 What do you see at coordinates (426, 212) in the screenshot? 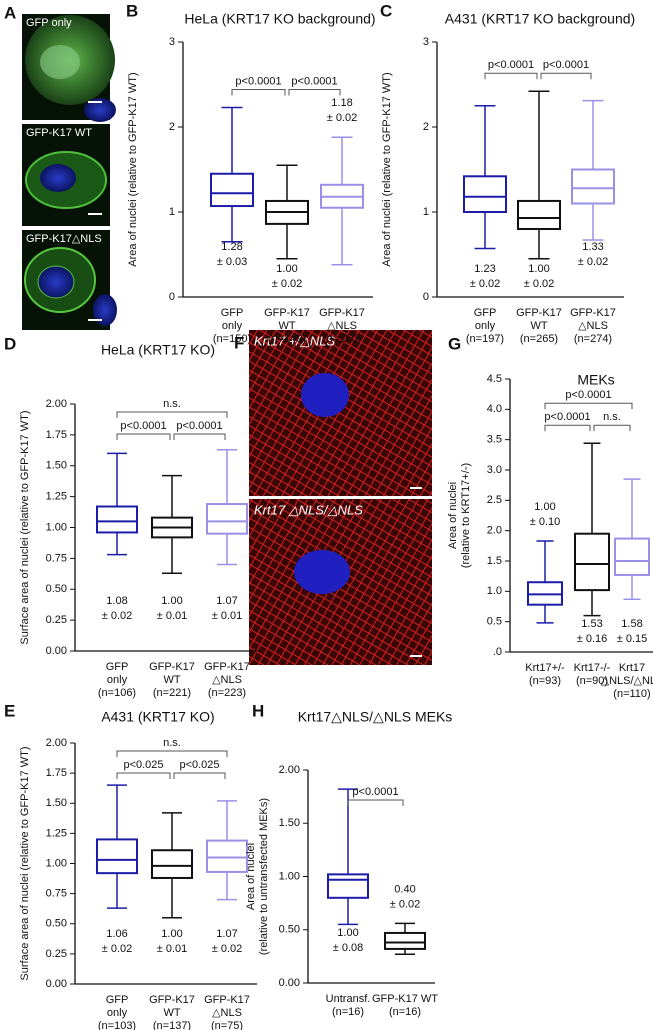
I see `y-tick-label: 1` at bounding box center [426, 212].